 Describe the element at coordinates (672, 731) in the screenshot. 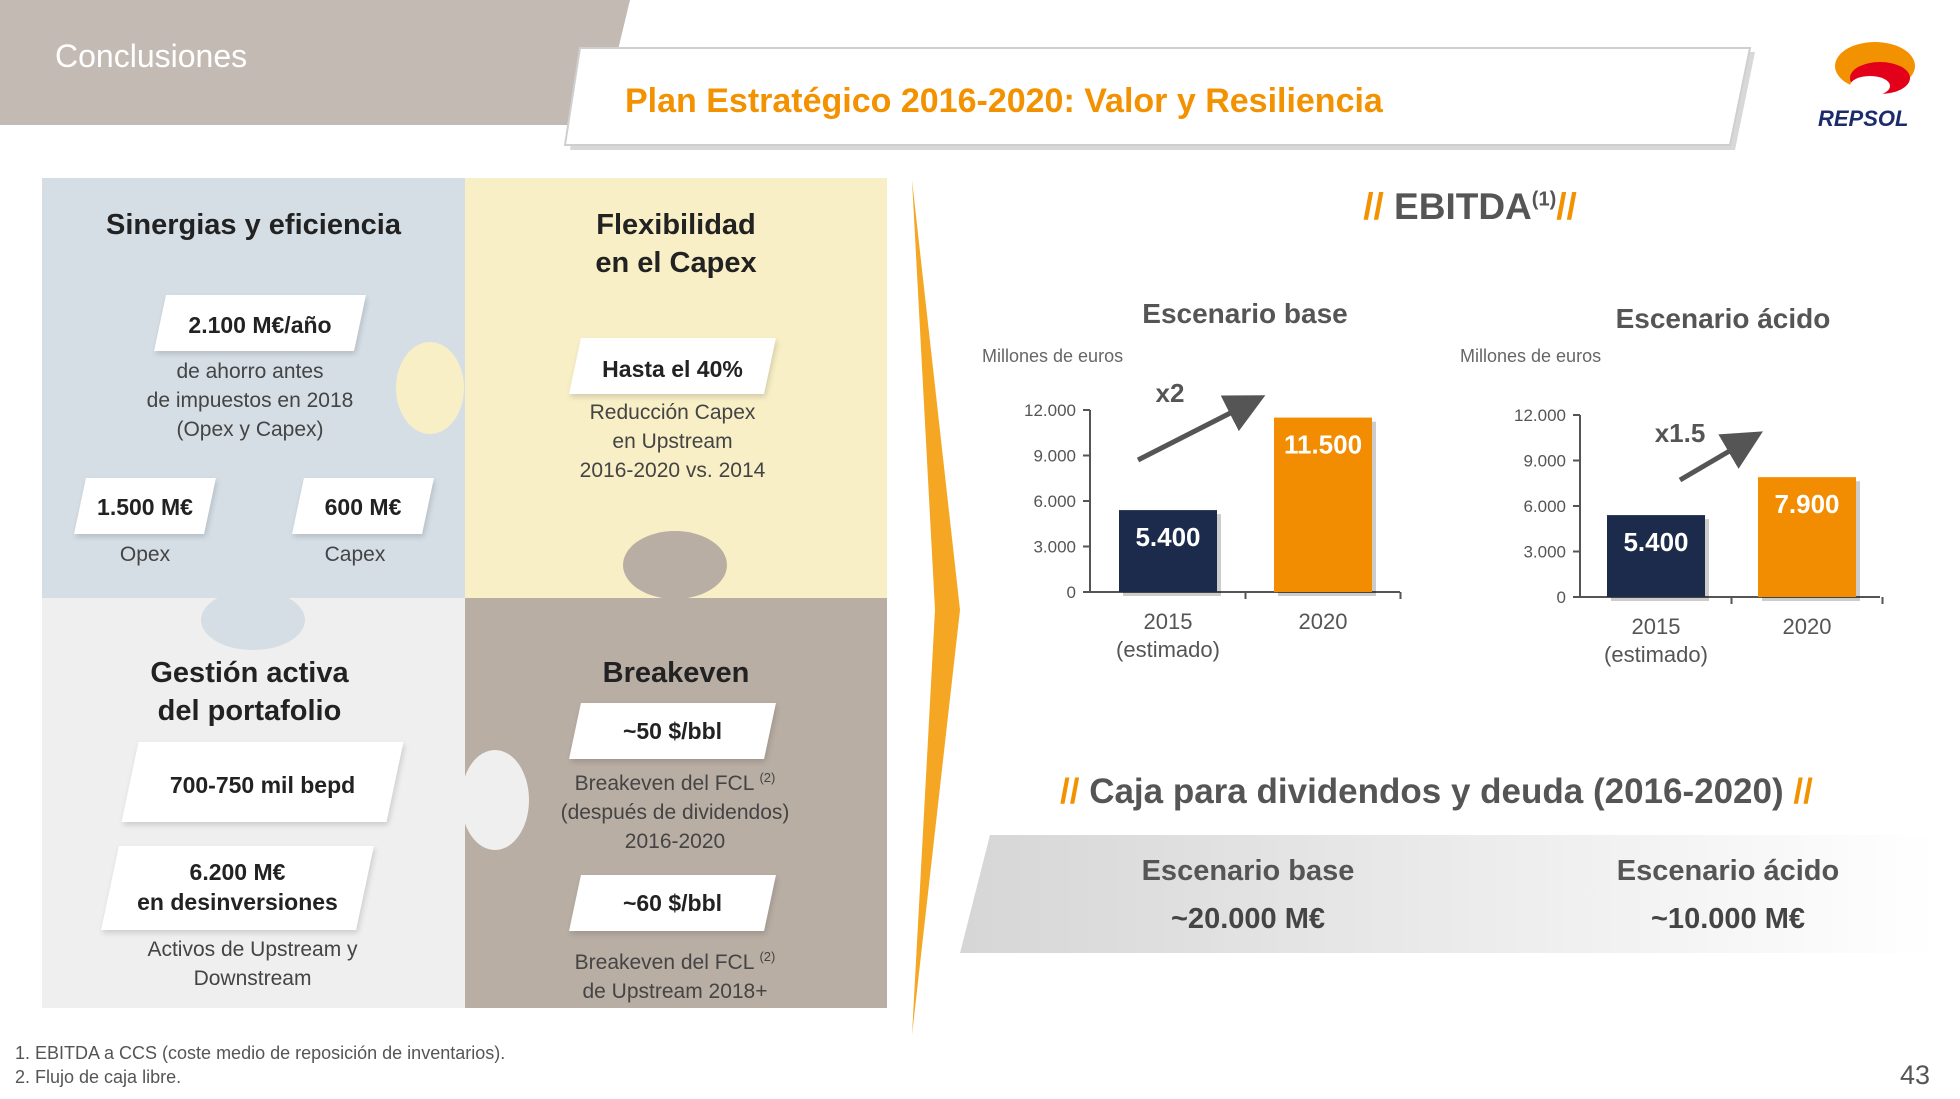

I see `badge-text: ~50 $/bbl` at that location.